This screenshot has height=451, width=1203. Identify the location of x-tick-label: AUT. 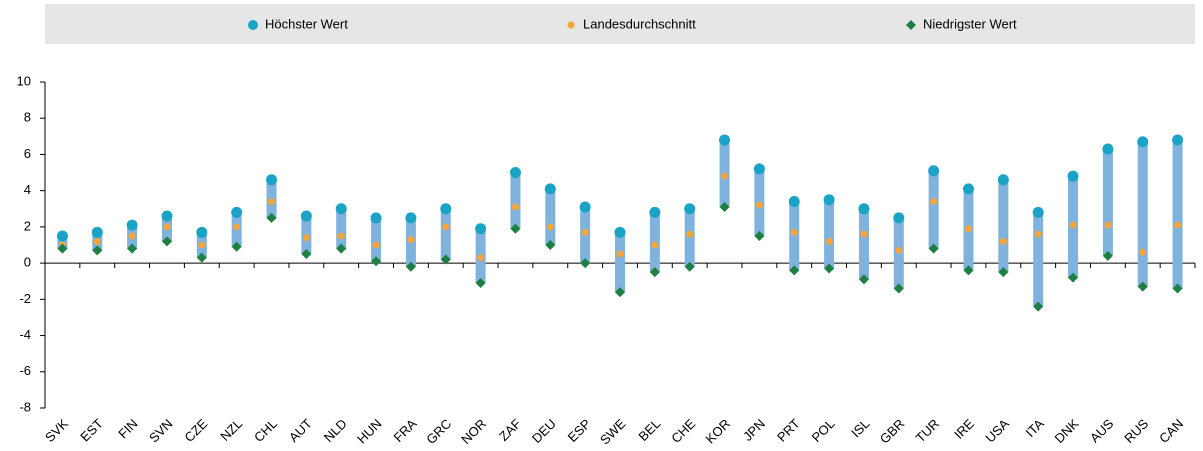
(300, 430).